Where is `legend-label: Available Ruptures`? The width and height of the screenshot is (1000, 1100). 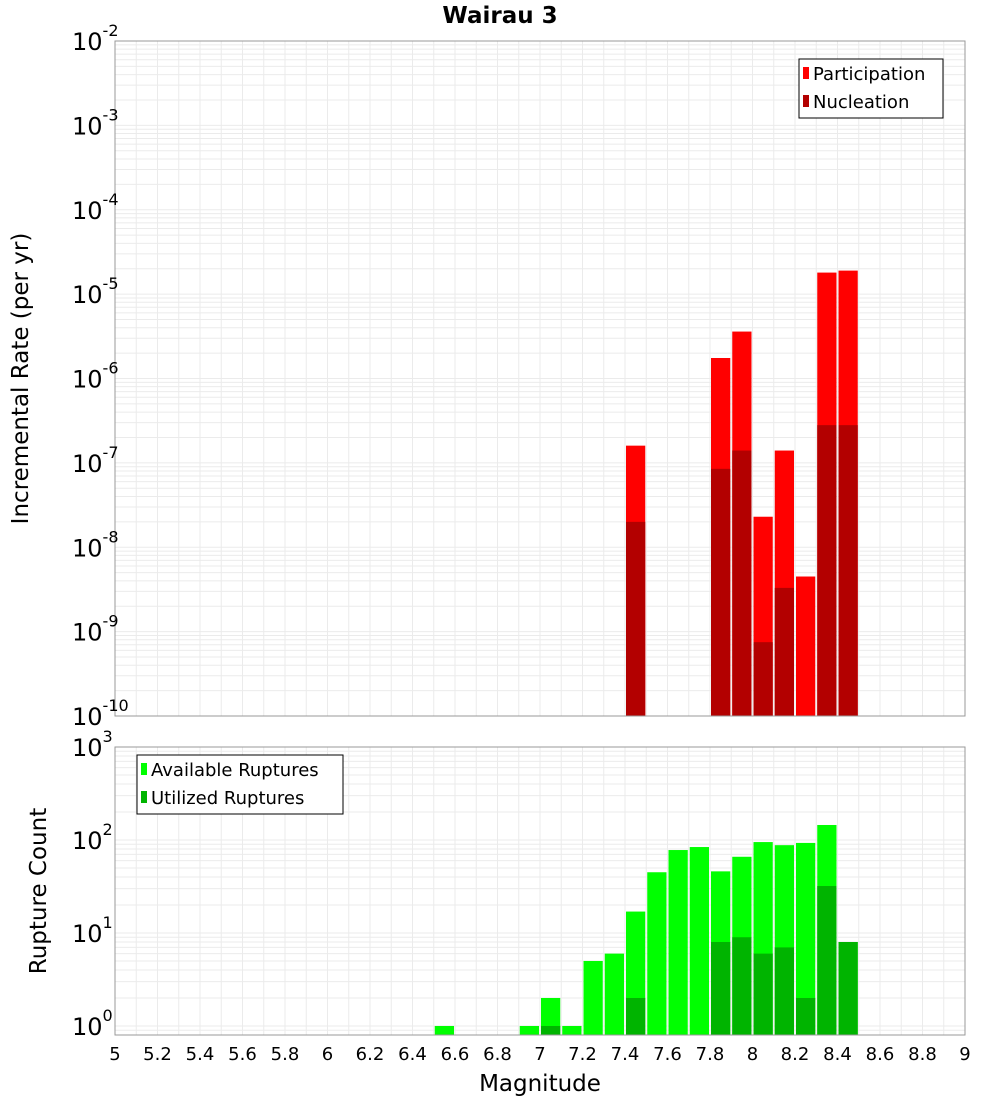
legend-label: Available Ruptures is located at coordinates (235, 770).